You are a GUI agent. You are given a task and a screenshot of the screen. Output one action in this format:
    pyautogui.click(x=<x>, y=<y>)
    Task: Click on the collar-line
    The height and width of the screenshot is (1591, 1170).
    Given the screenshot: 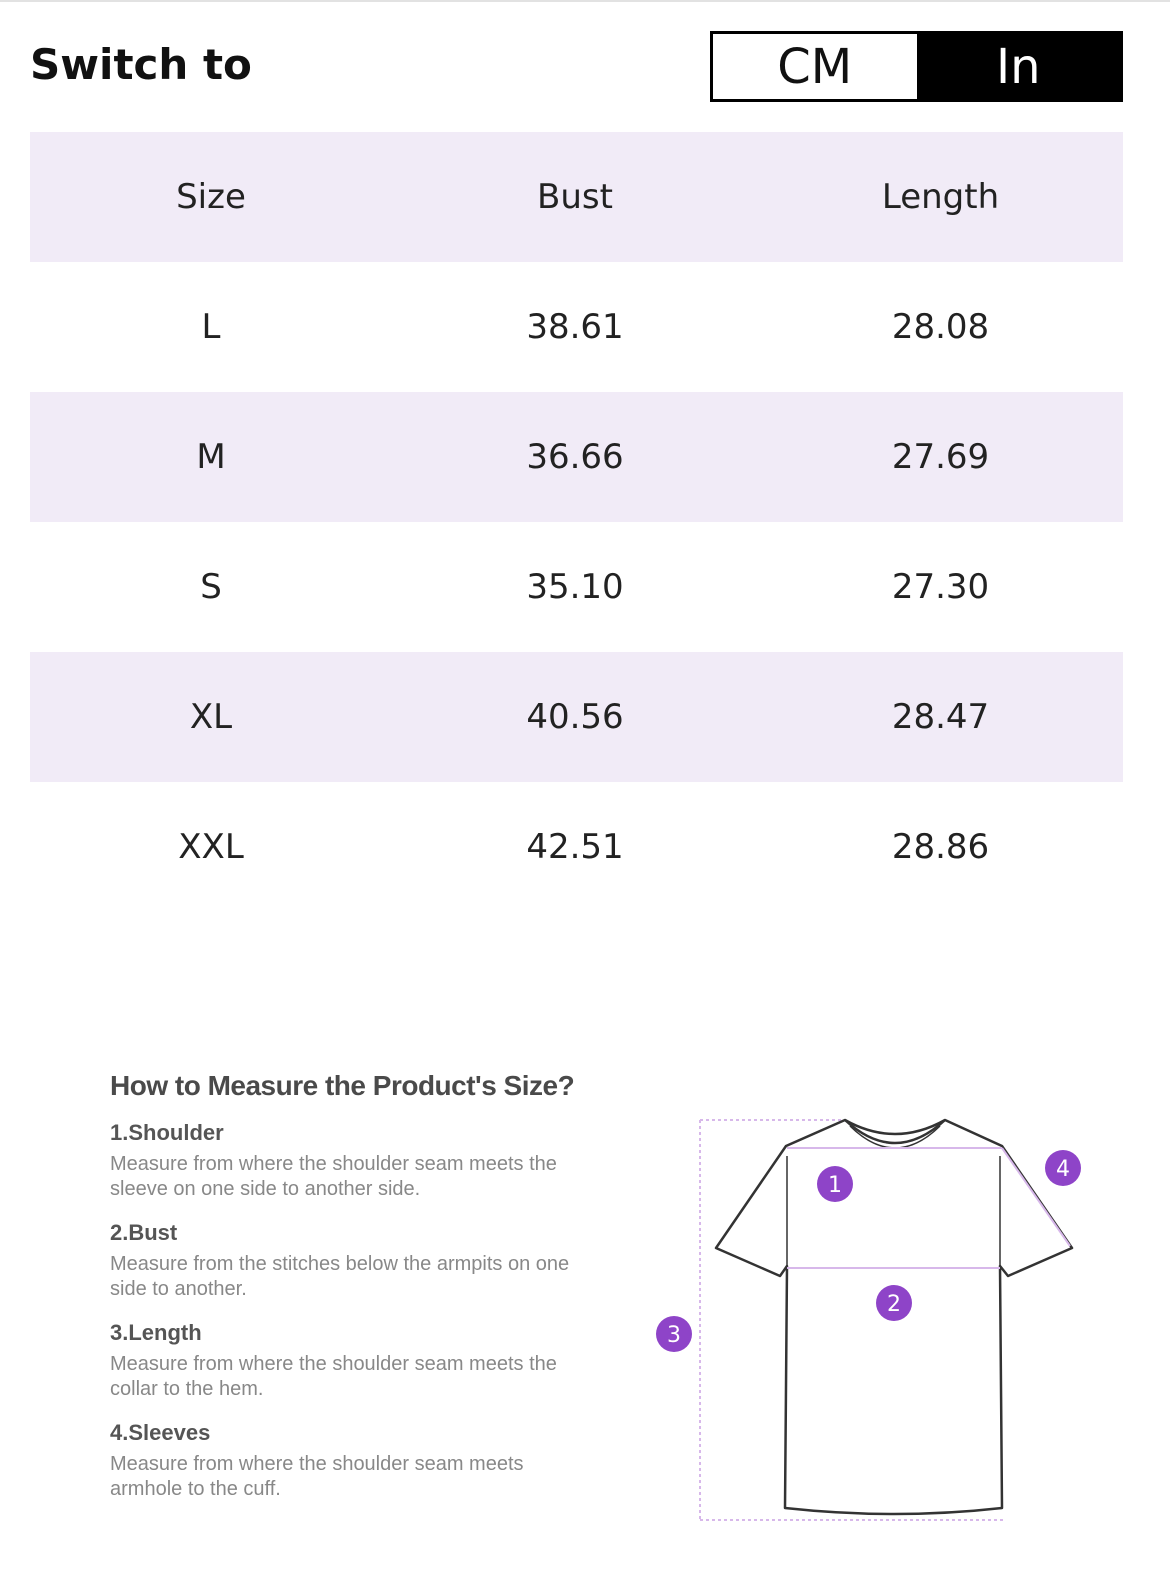 What is the action you would take?
    pyautogui.click(x=895, y=1132)
    